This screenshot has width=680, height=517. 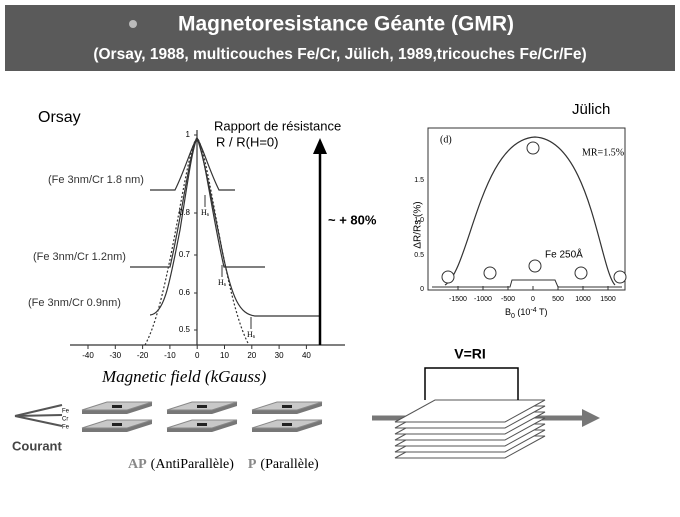 I want to click on y-tick-label: 0.6, so click(x=185, y=292).